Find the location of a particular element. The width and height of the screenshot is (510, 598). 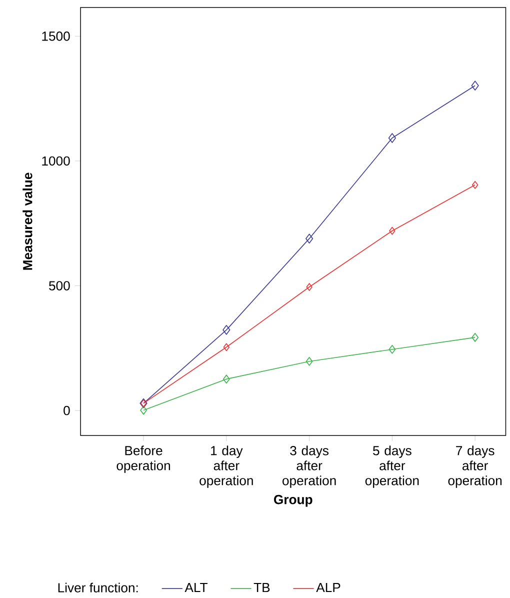

x-axis-title: Group is located at coordinates (293, 500).